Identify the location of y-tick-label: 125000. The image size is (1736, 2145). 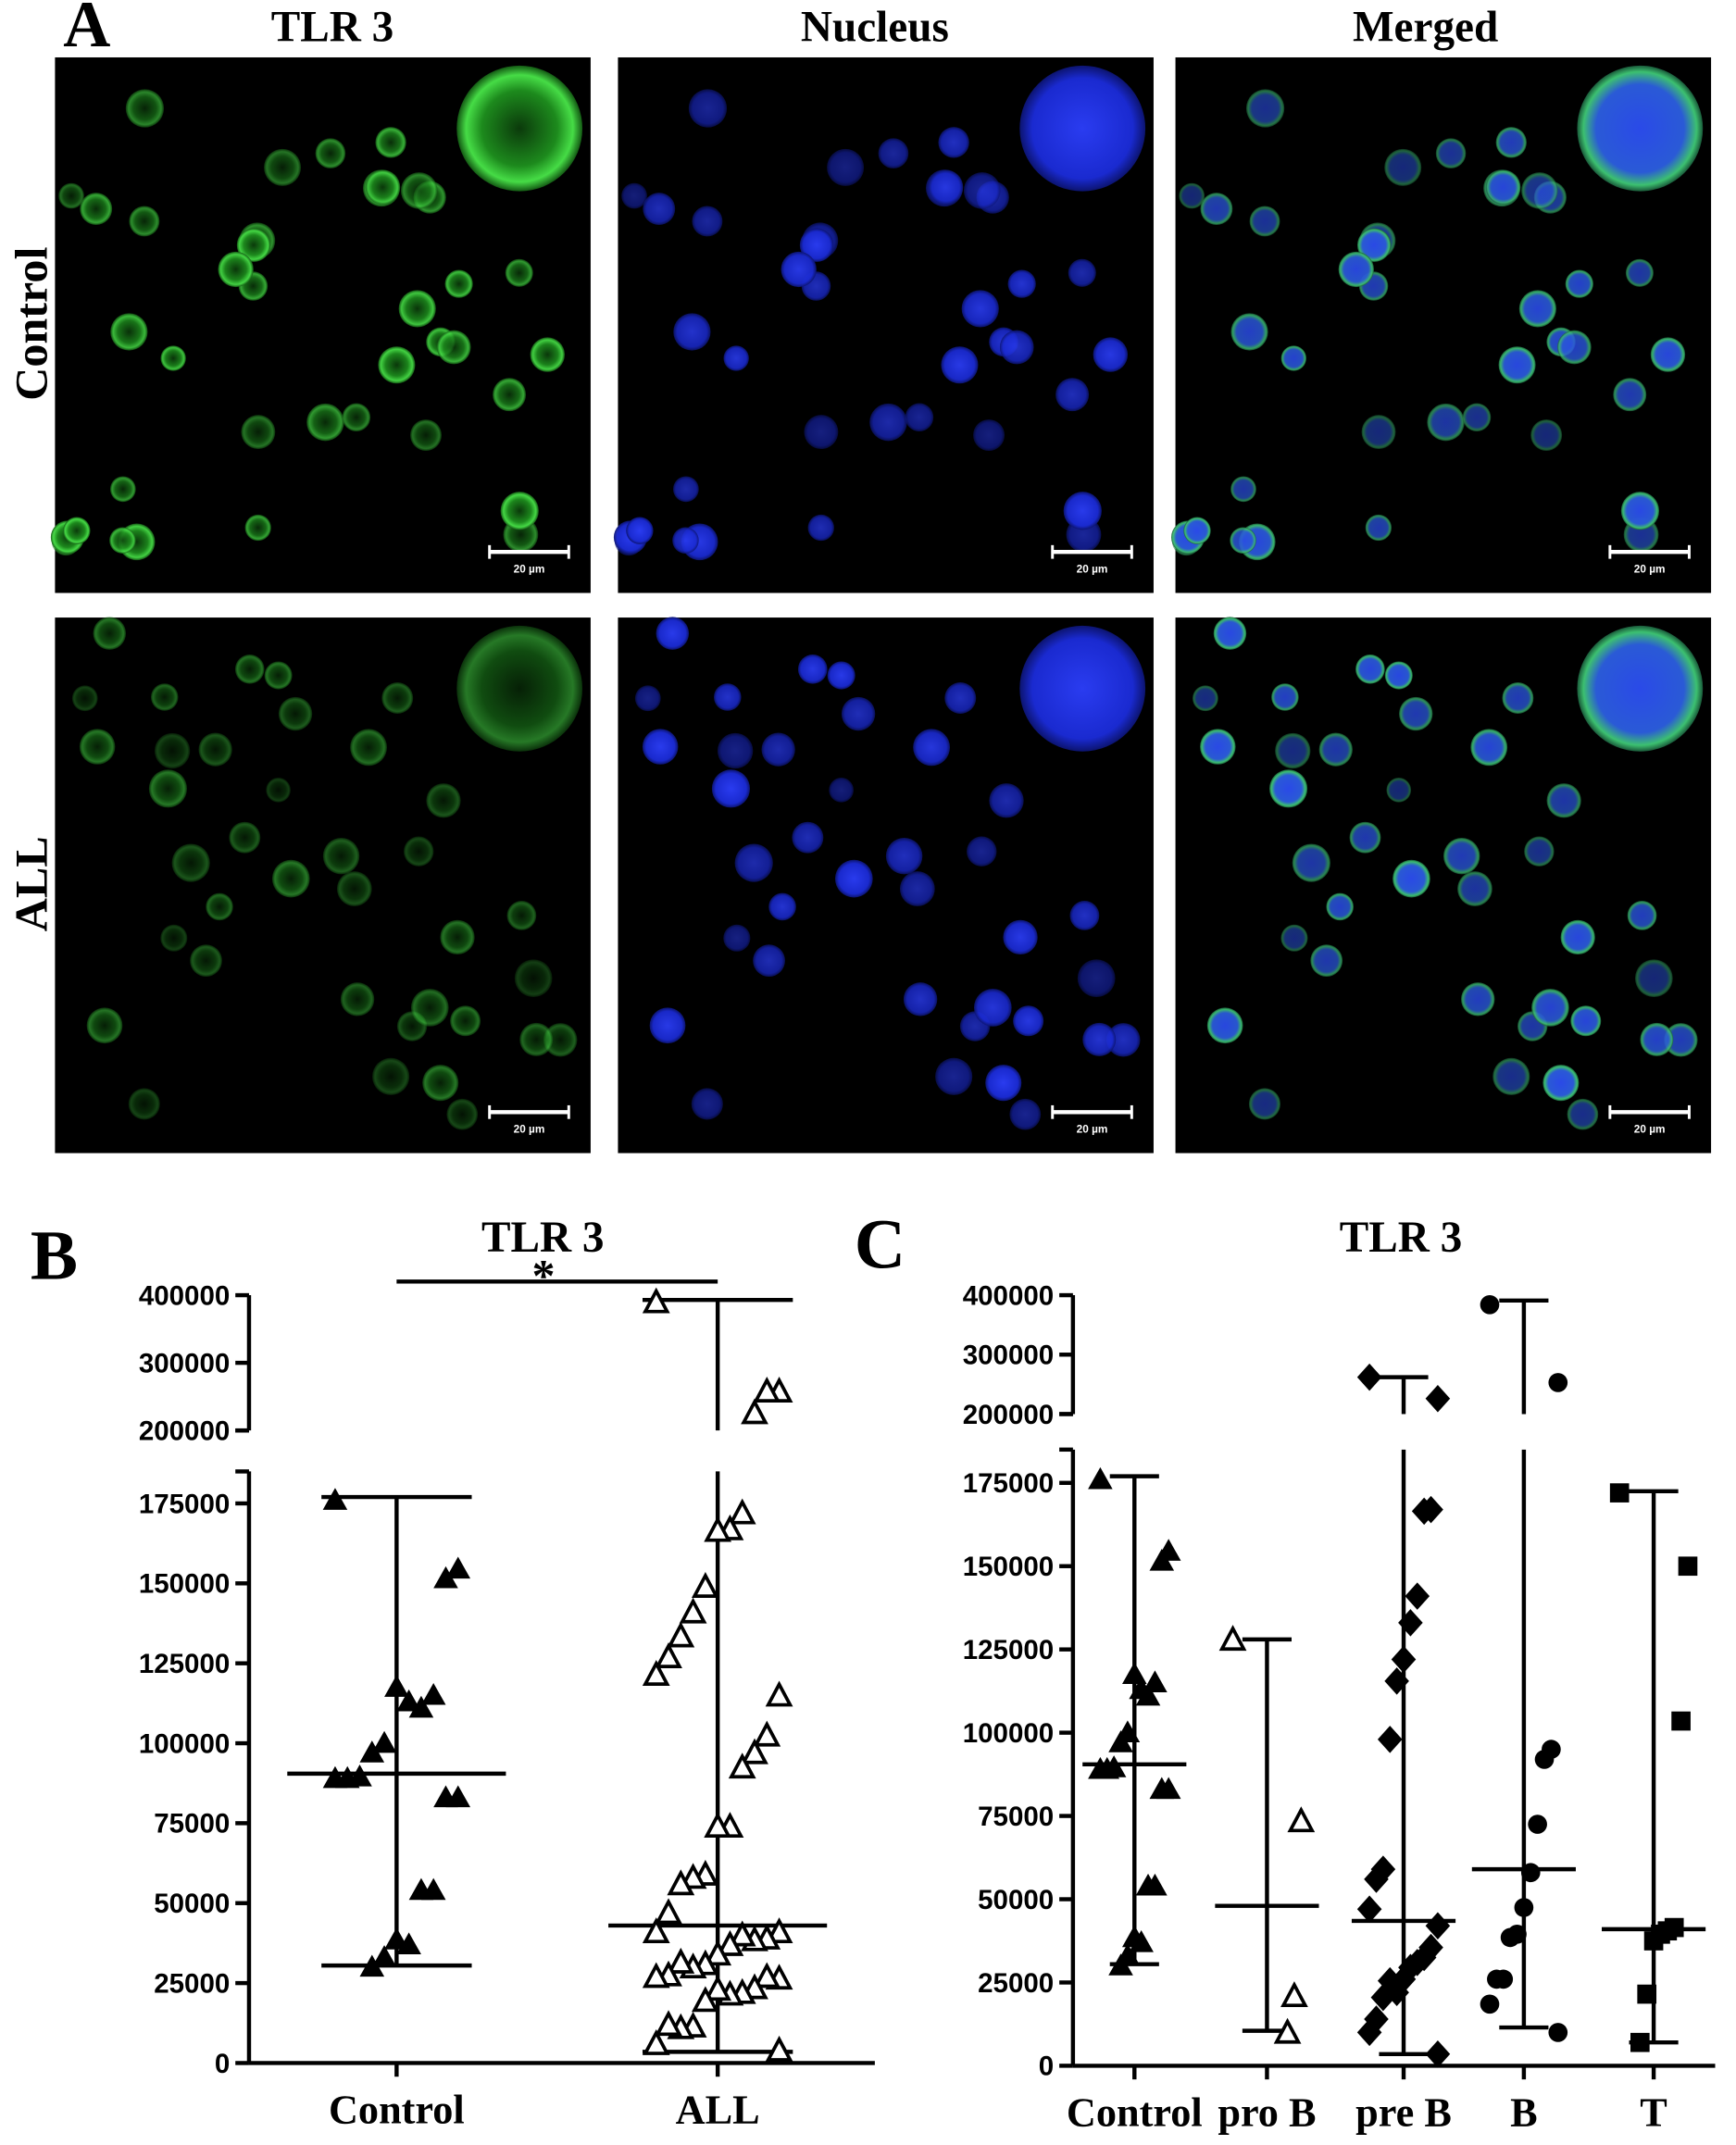
(1008, 1650).